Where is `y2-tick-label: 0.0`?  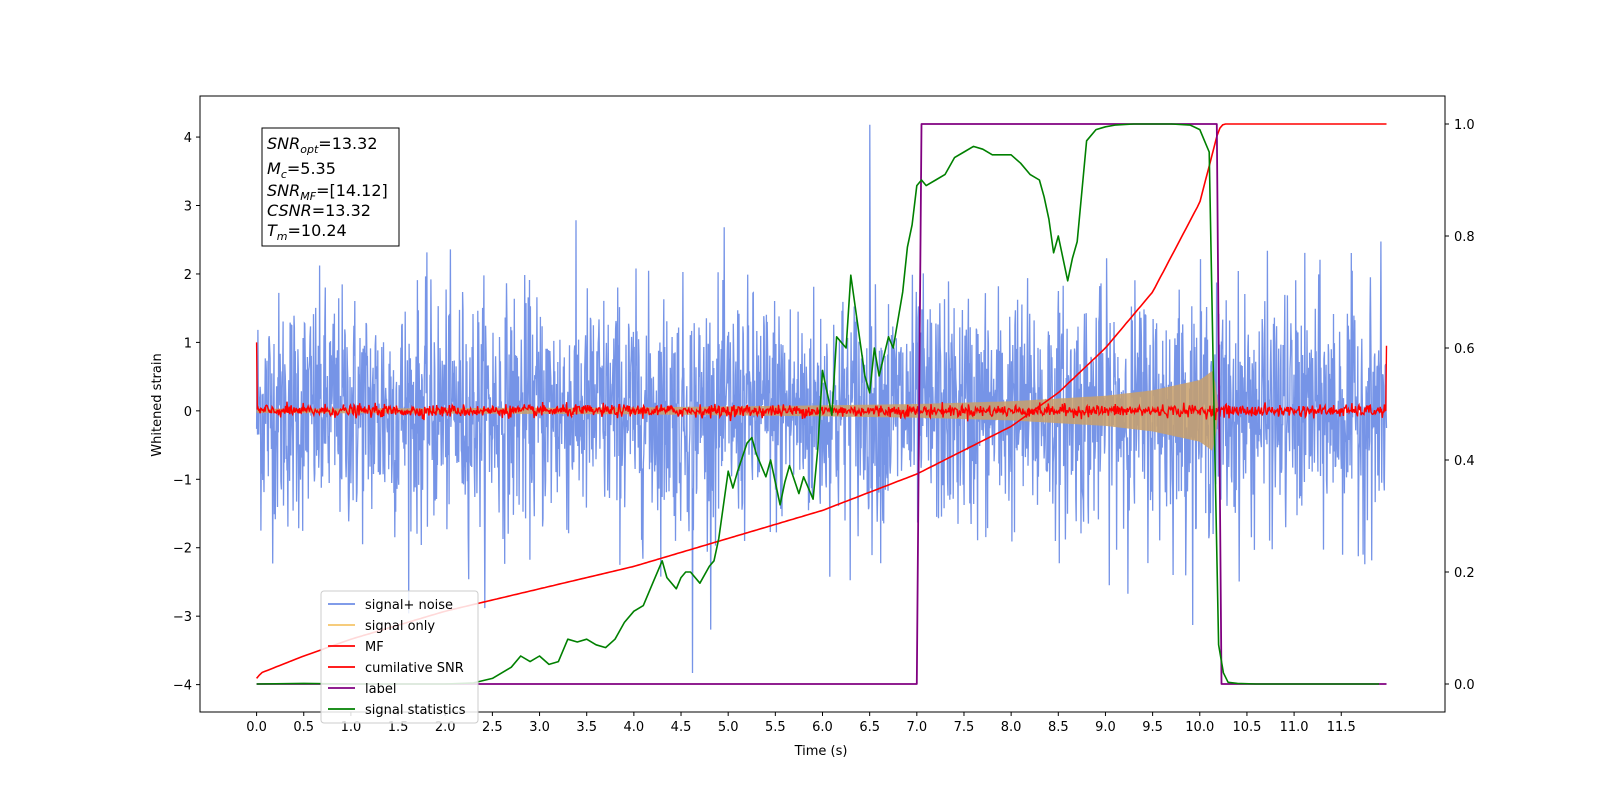
y2-tick-label: 0.0 is located at coordinates (1464, 685).